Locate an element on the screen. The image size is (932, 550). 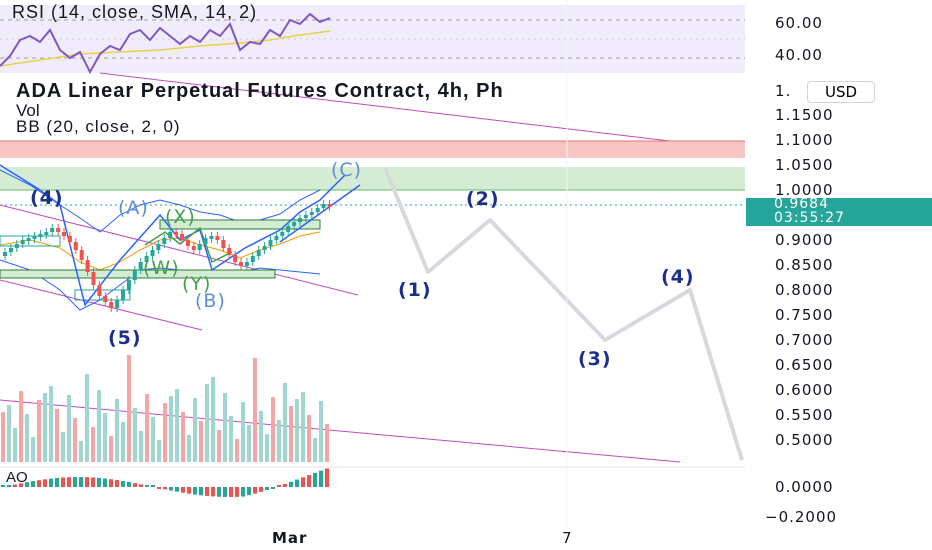
wave-label-2: (2) is located at coordinates (483, 199).